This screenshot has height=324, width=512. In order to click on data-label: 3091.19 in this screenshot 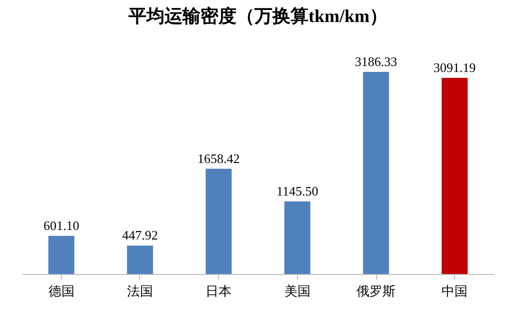, I will do `click(455, 67)`.